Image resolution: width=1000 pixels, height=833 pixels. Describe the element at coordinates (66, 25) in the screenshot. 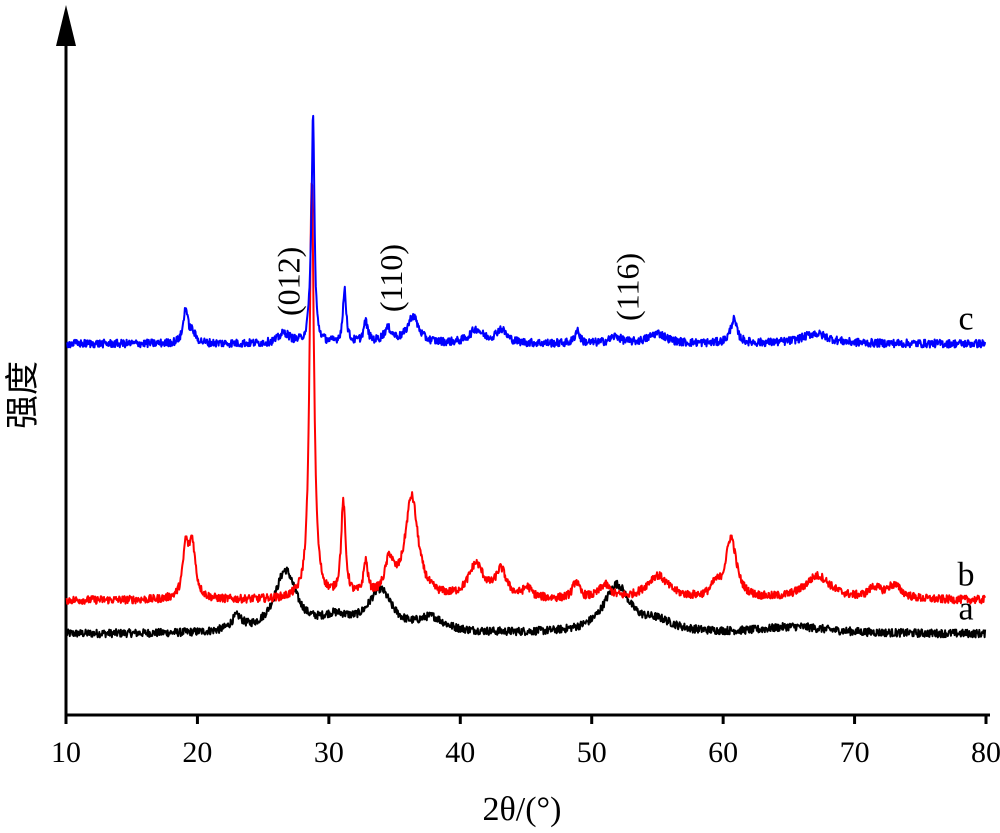

I see `y-axis-arrow-icon` at that location.